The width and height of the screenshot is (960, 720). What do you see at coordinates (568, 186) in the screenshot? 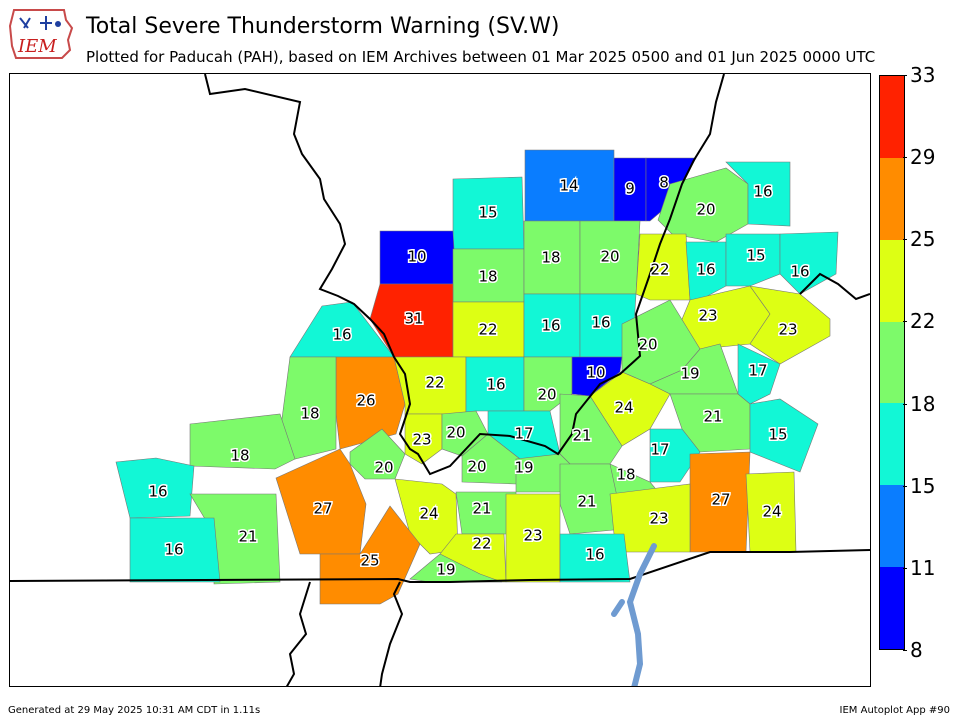
I see `county-value-label: 14` at bounding box center [568, 186].